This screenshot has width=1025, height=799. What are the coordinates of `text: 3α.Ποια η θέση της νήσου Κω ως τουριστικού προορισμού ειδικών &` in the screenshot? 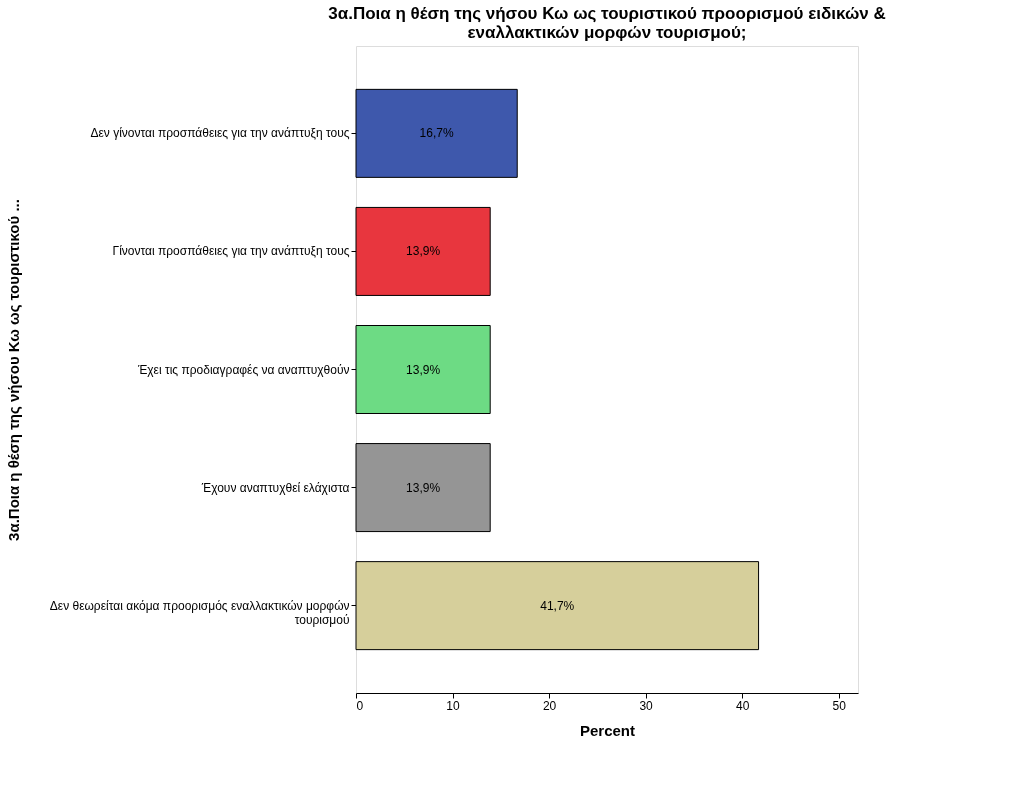 It's located at (607, 13).